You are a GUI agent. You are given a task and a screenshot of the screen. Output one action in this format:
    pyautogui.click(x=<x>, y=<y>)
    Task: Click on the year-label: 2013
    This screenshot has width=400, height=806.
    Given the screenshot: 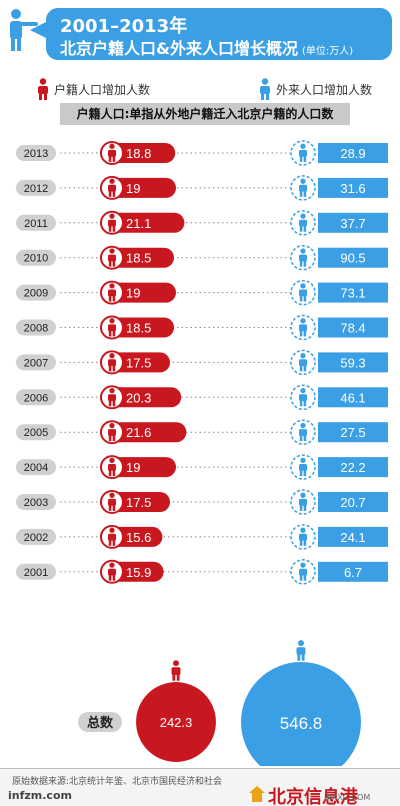 What is the action you would take?
    pyautogui.click(x=36, y=154)
    